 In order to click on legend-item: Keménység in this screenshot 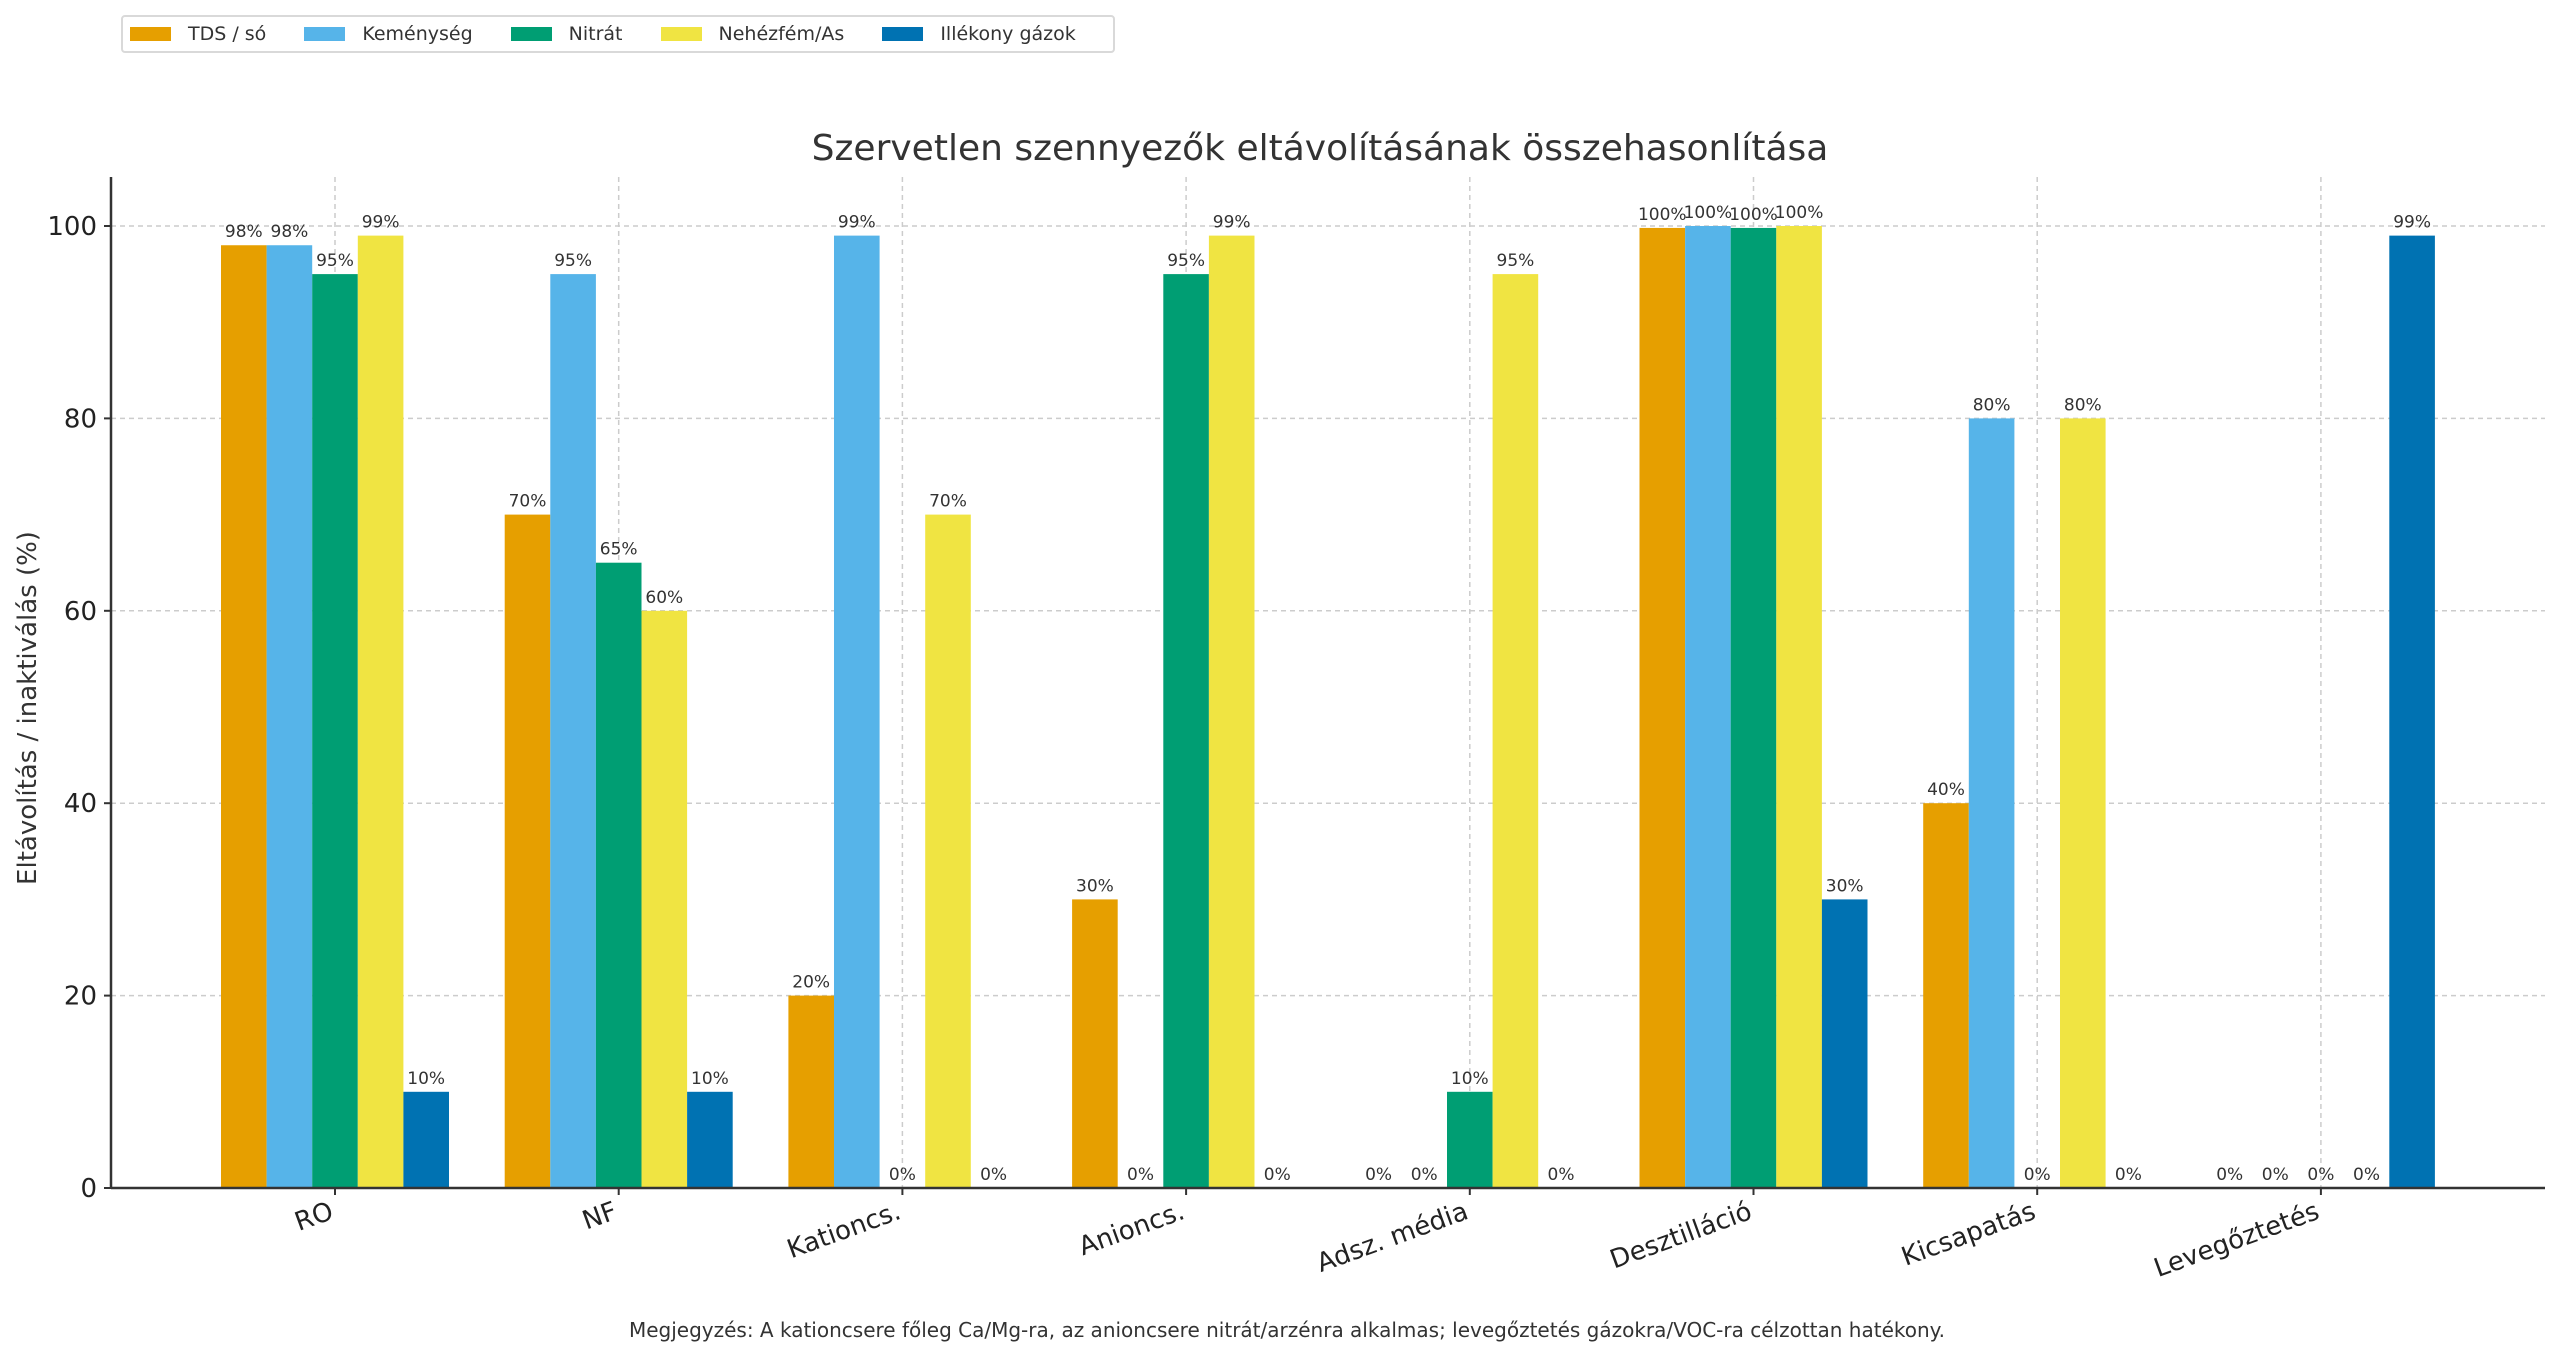, I will do `click(388, 34)`.